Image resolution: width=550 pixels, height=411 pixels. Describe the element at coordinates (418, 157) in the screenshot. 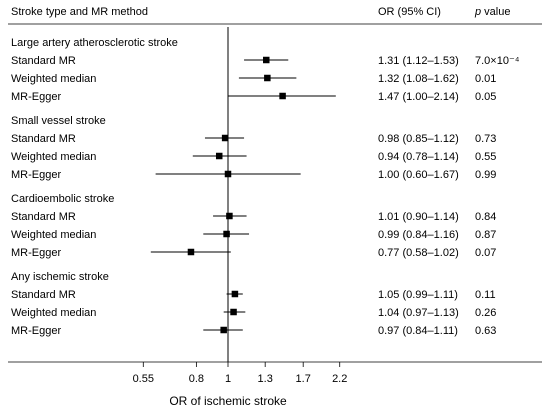

I see `or-ci-value: 0.94 (0.78–1.14)` at that location.